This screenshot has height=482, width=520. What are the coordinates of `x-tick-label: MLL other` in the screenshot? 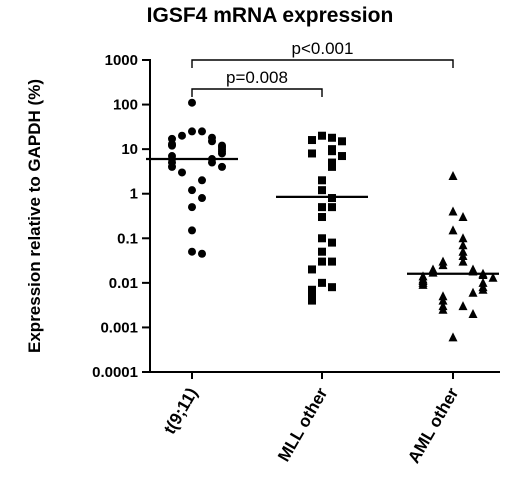 It's located at (303, 424).